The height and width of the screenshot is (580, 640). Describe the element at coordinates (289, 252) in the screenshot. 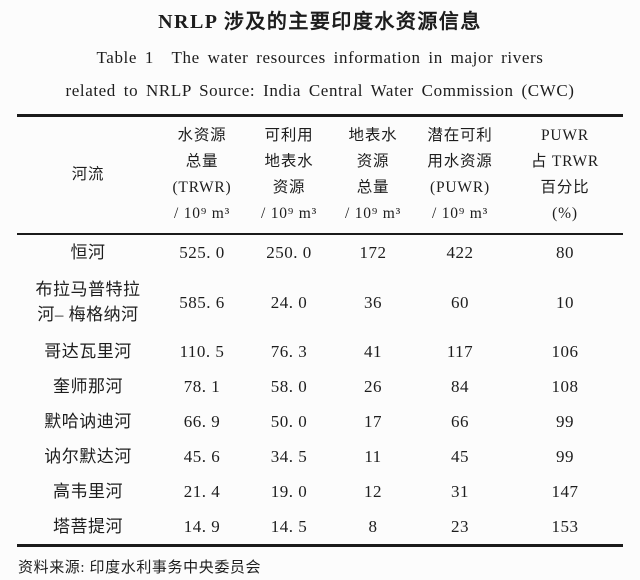

I see `cell-usable-surface: 250. 0` at that location.